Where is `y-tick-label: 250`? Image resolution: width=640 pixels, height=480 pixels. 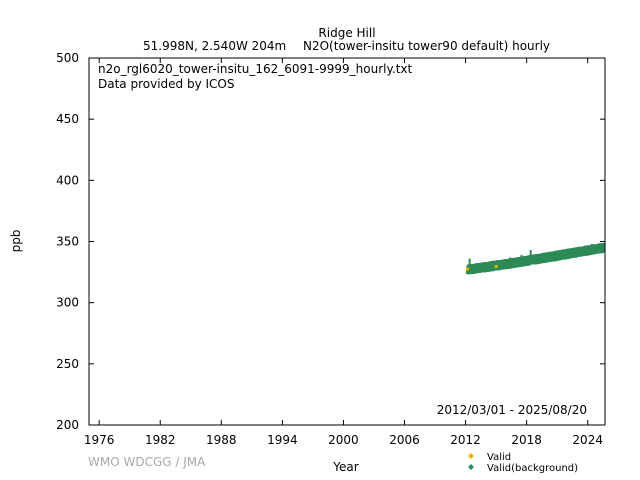 y-tick-label: 250 is located at coordinates (67, 364).